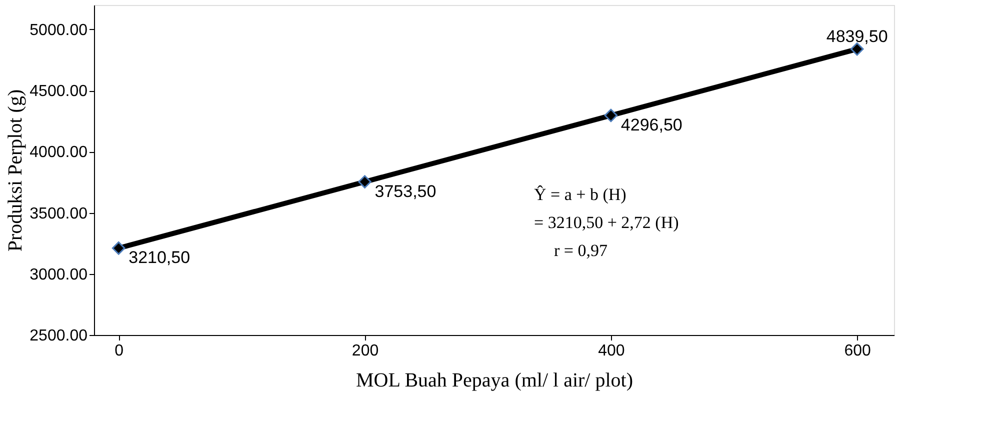  What do you see at coordinates (59, 91) in the screenshot?
I see `y-tick-label: 4500.00` at bounding box center [59, 91].